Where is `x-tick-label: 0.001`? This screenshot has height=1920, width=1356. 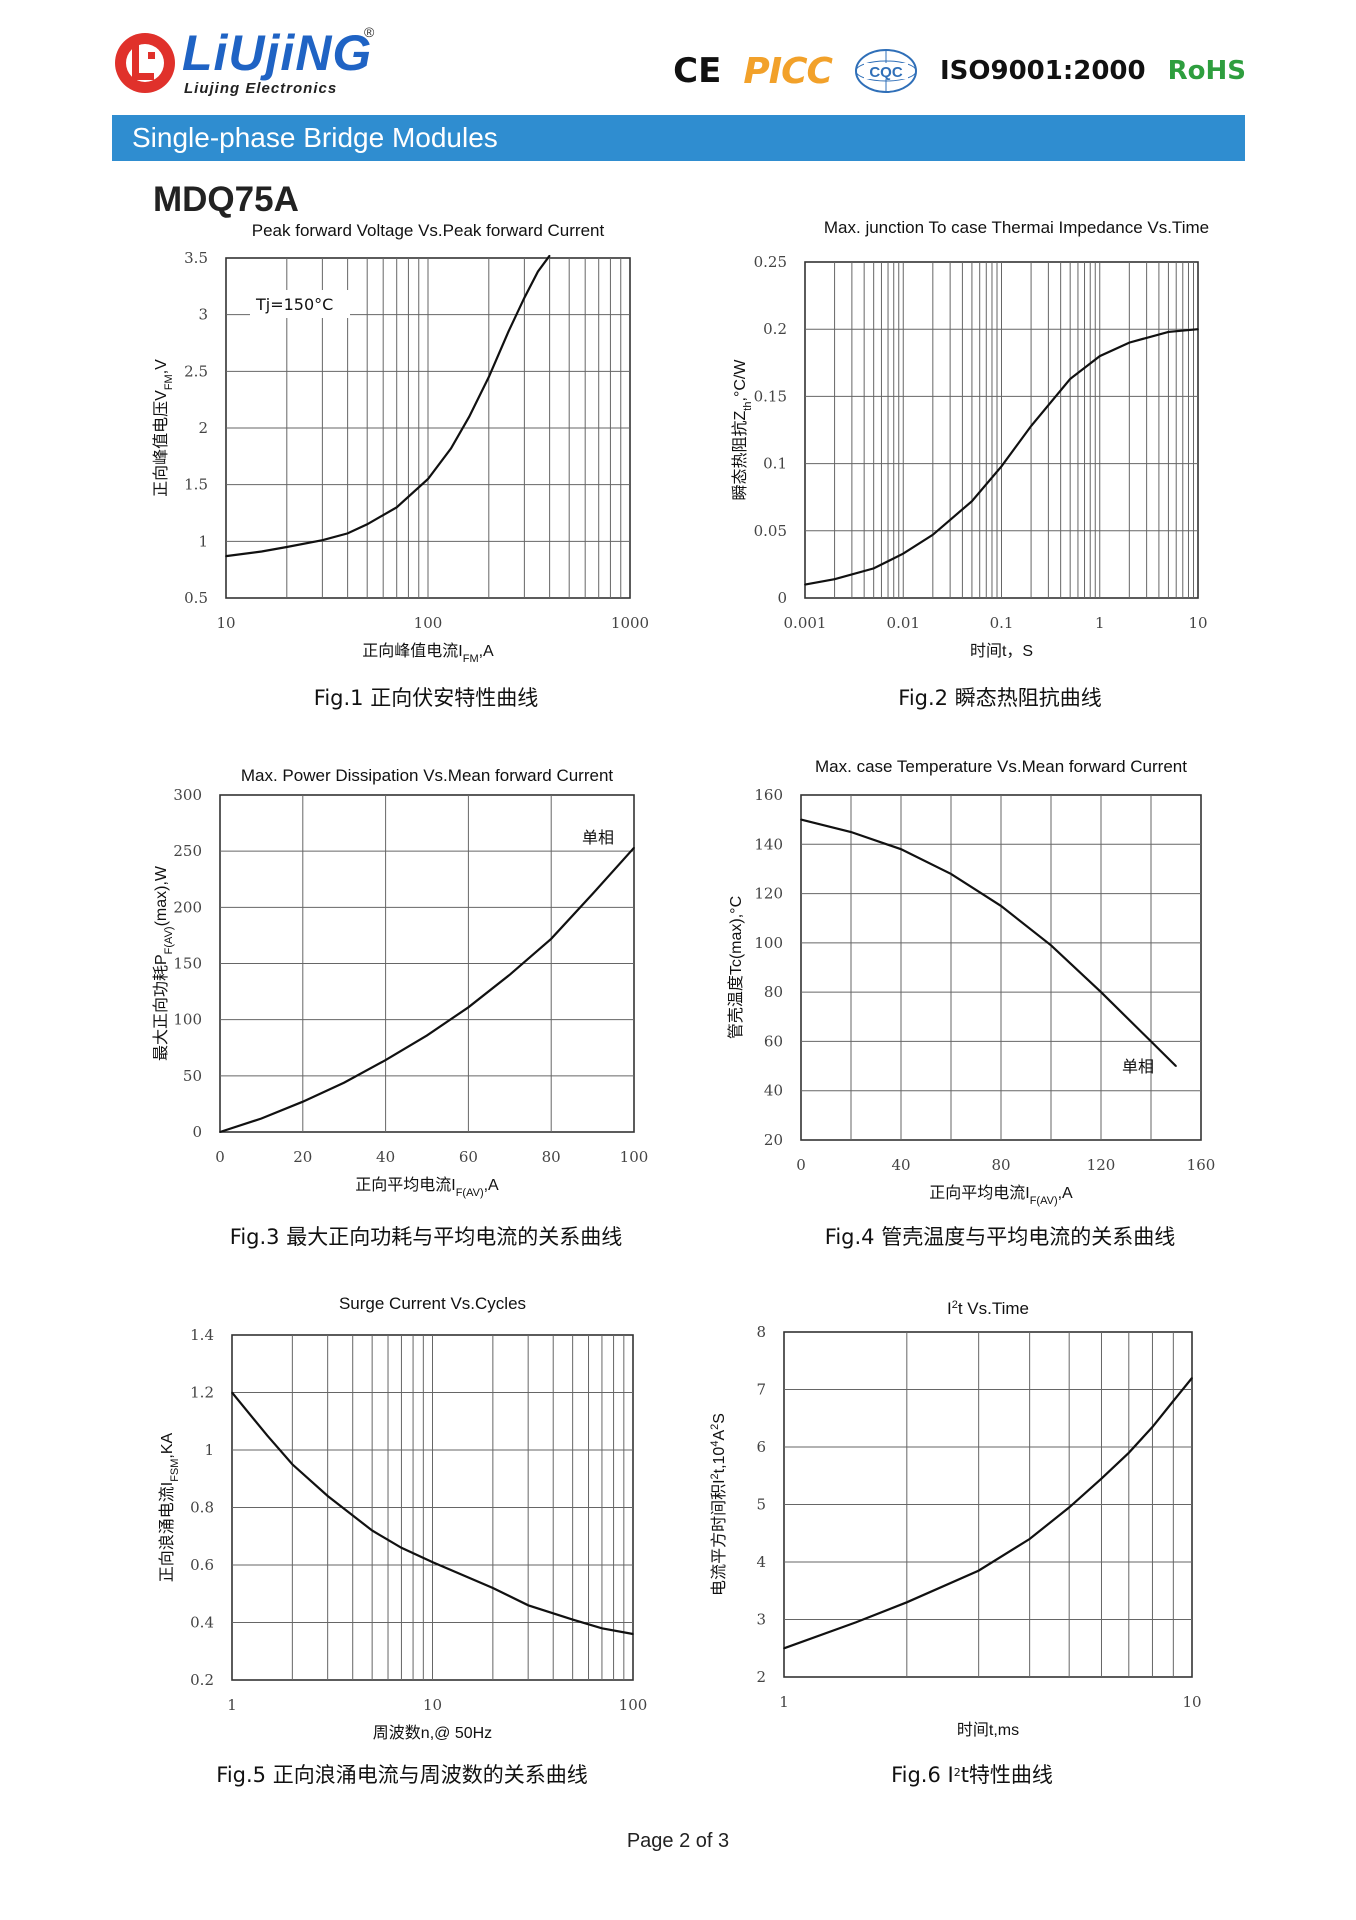 x-tick-label: 0.001 is located at coordinates (805, 623).